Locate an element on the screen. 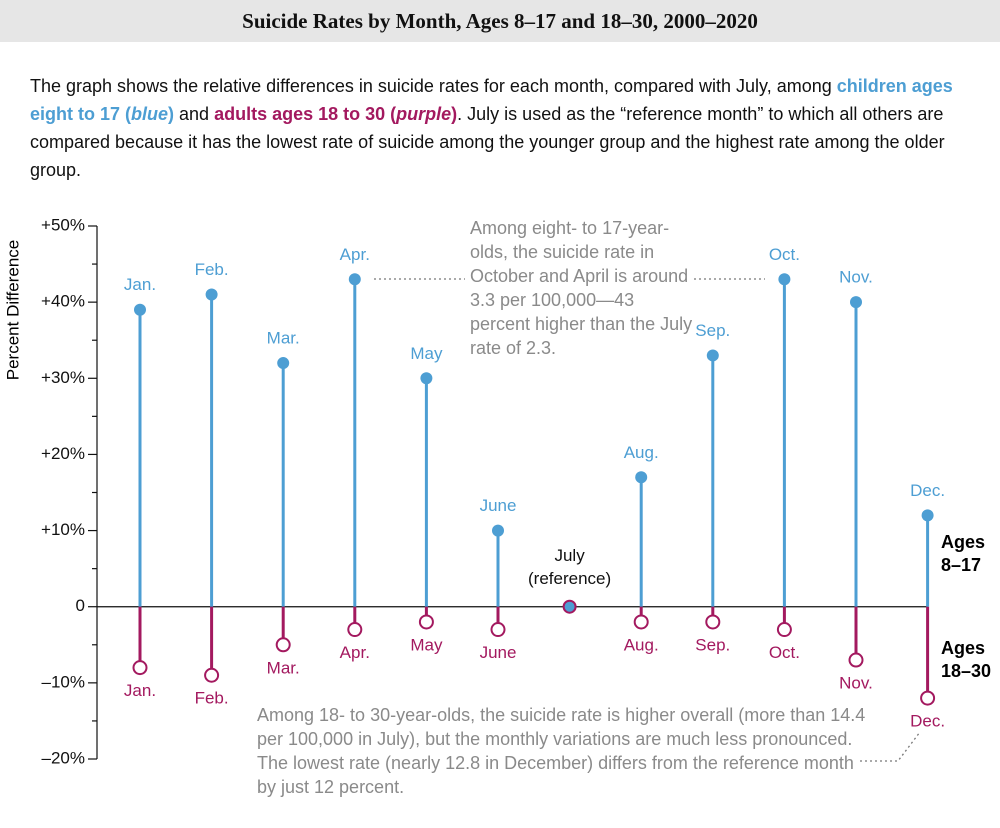 Image resolution: width=1000 pixels, height=828 pixels. text: blue is located at coordinates (150, 114).